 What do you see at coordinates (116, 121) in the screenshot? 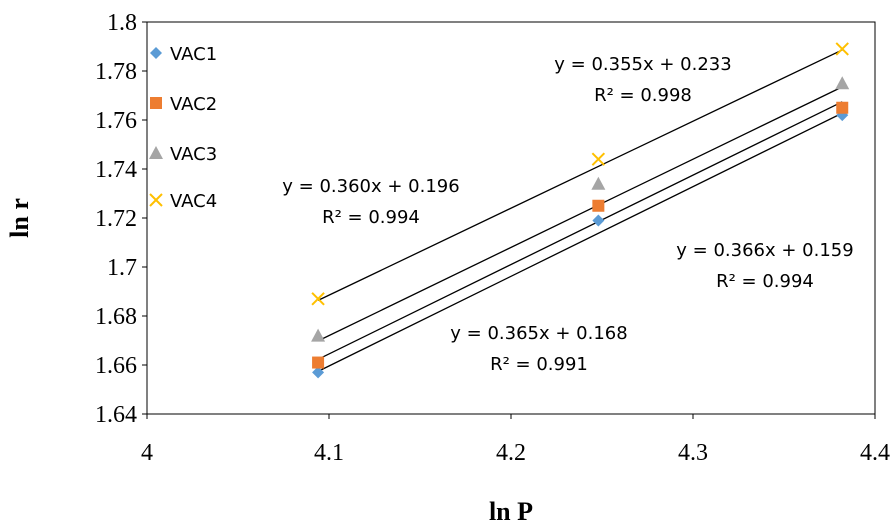
I see `y-tick-label: 1.76` at bounding box center [116, 121].